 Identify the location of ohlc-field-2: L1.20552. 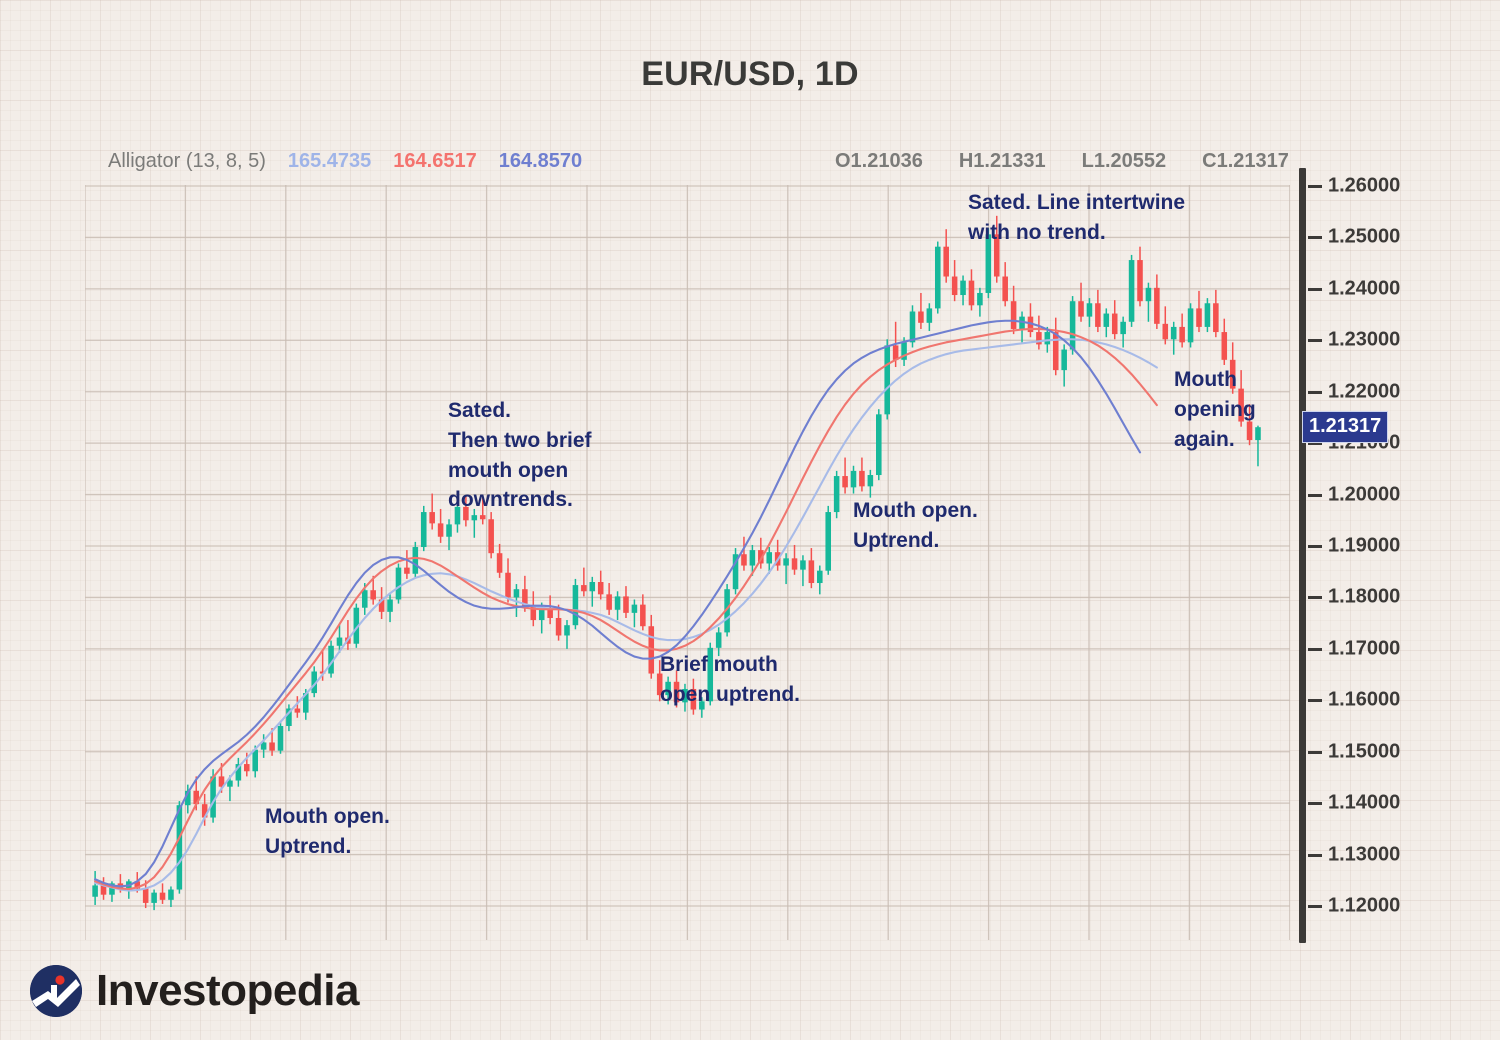
(1124, 161).